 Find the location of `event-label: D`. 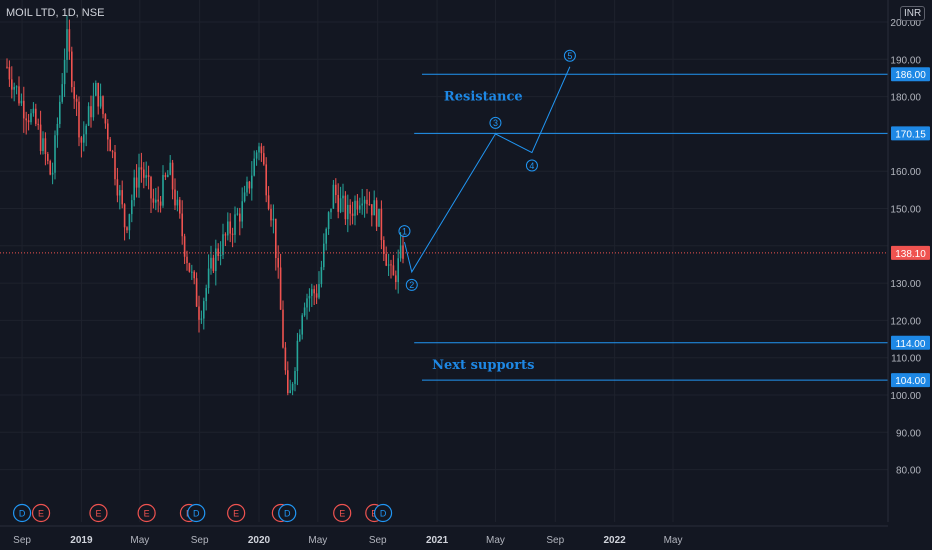

event-label: D is located at coordinates (287, 514).